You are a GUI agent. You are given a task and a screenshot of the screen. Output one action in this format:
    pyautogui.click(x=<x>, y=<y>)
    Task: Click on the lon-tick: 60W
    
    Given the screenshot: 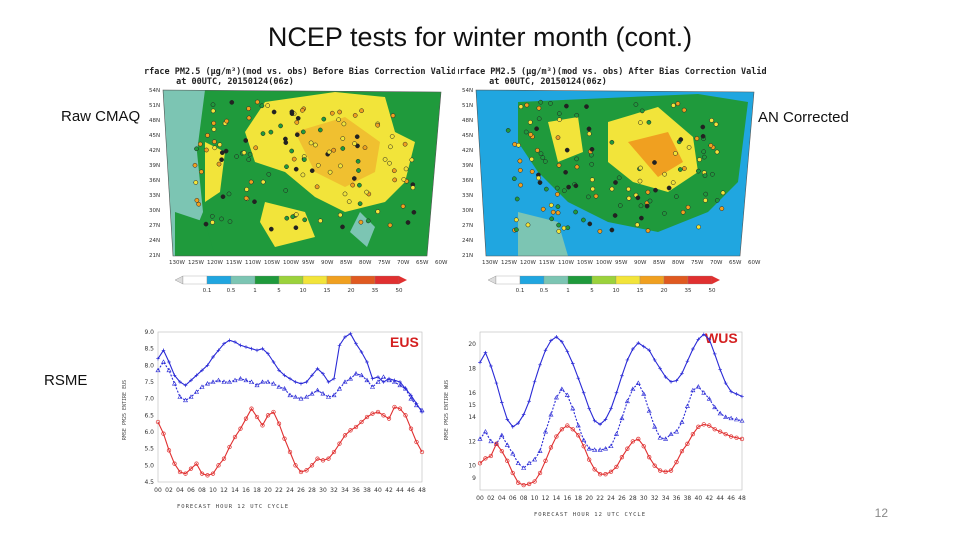 What is the action you would take?
    pyautogui.click(x=441, y=263)
    